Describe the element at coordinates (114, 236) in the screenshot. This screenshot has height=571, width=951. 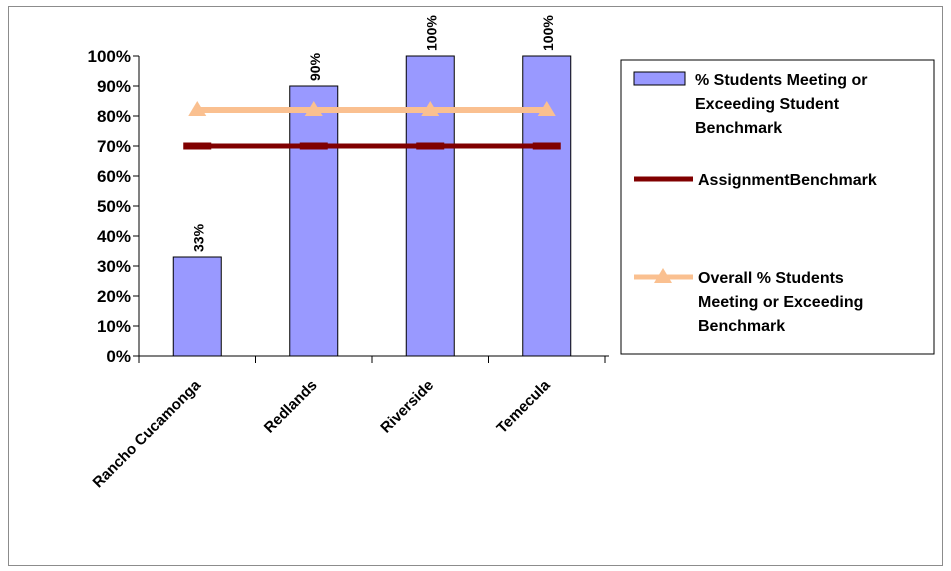
I see `y-tick-label-4: 40%` at that location.